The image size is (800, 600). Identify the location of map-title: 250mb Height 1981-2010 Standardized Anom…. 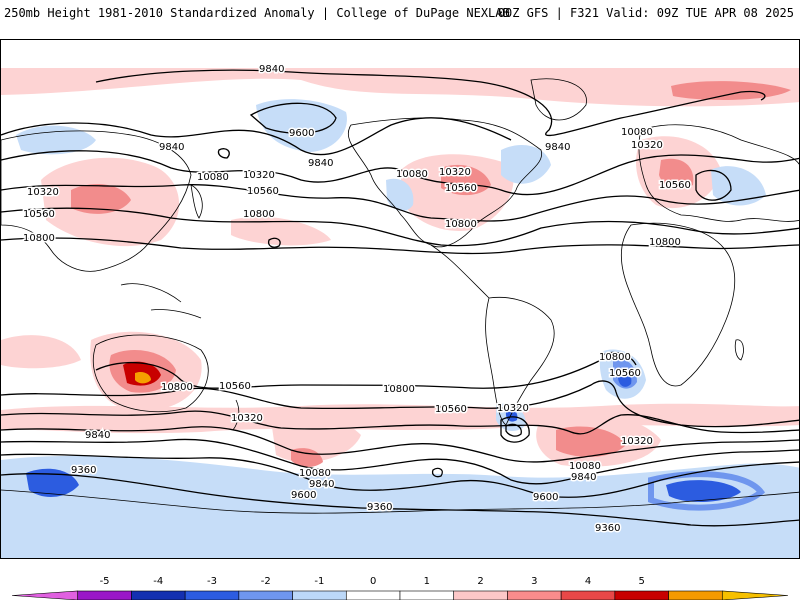
(257, 13).